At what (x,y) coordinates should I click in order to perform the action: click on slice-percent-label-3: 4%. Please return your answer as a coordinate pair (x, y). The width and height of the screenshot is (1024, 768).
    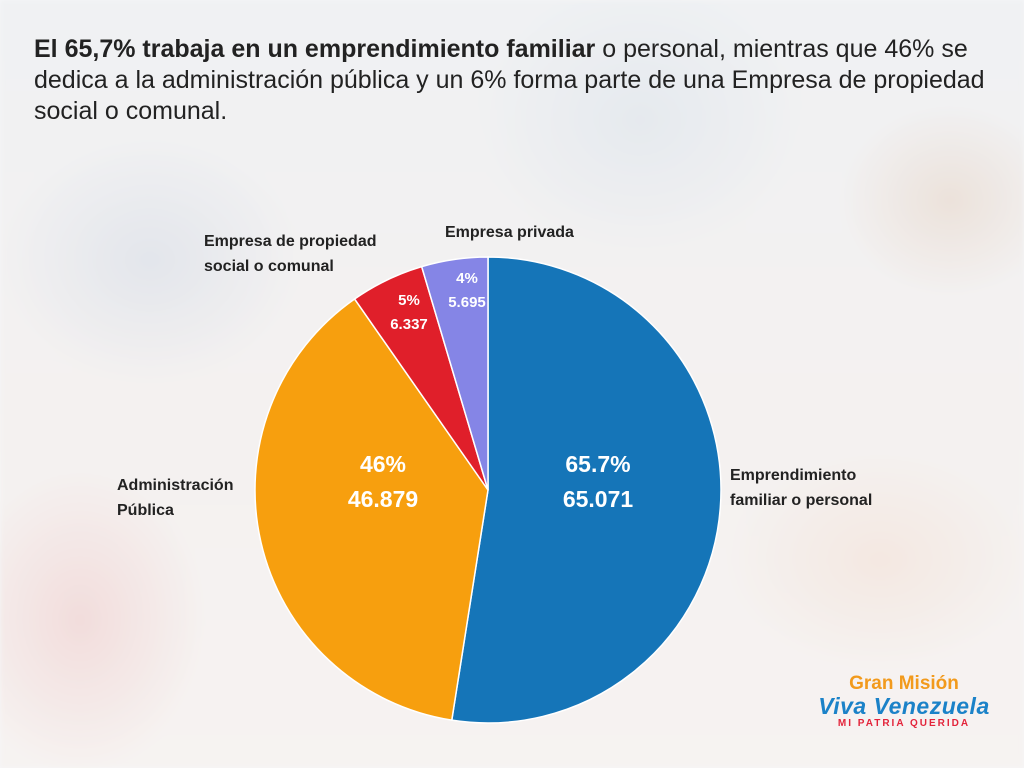
    Looking at the image, I should click on (467, 278).